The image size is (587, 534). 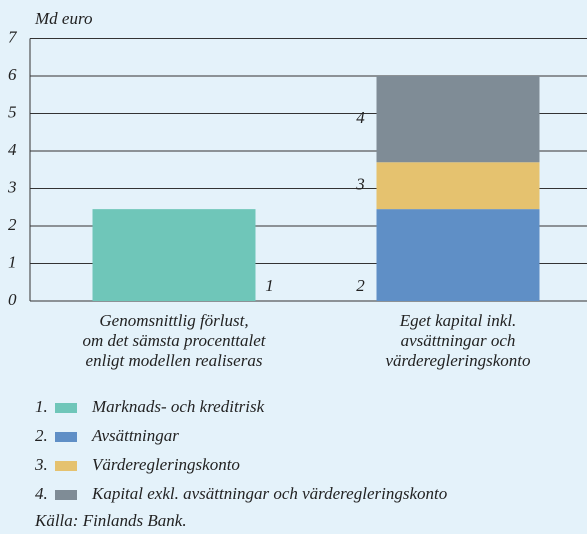 I want to click on y-tick-label: 2, so click(x=12, y=224).